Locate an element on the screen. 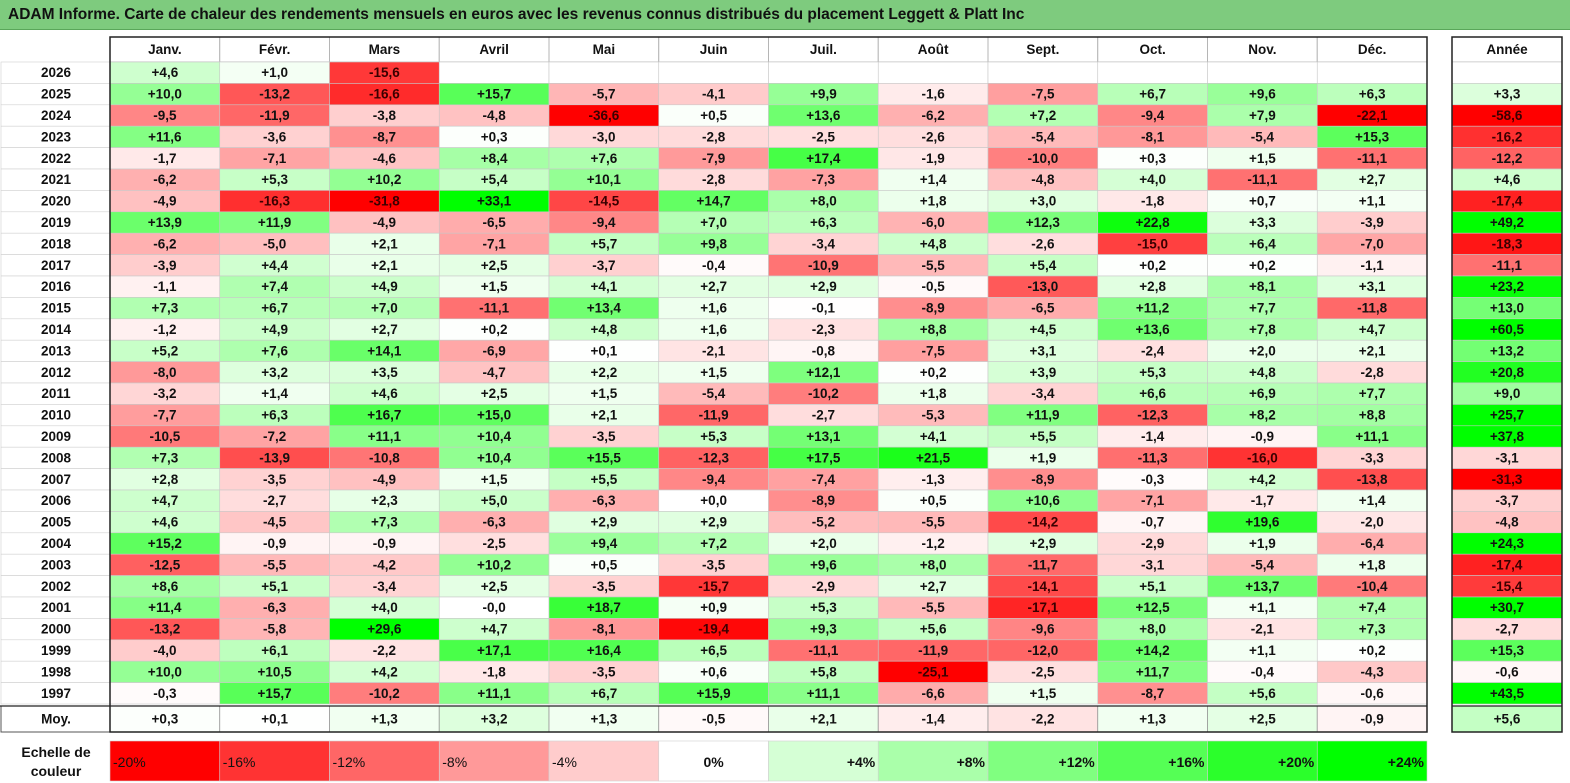 This screenshot has height=783, width=1570. annual-cell-value: +4,6 is located at coordinates (1507, 179).